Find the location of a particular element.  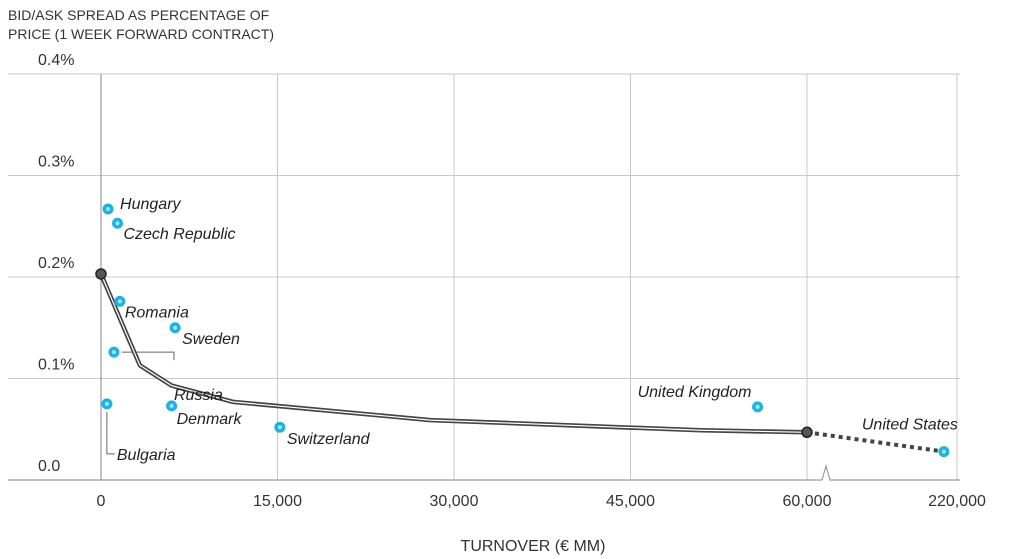

trend-extension-dotted is located at coordinates (875, 442).